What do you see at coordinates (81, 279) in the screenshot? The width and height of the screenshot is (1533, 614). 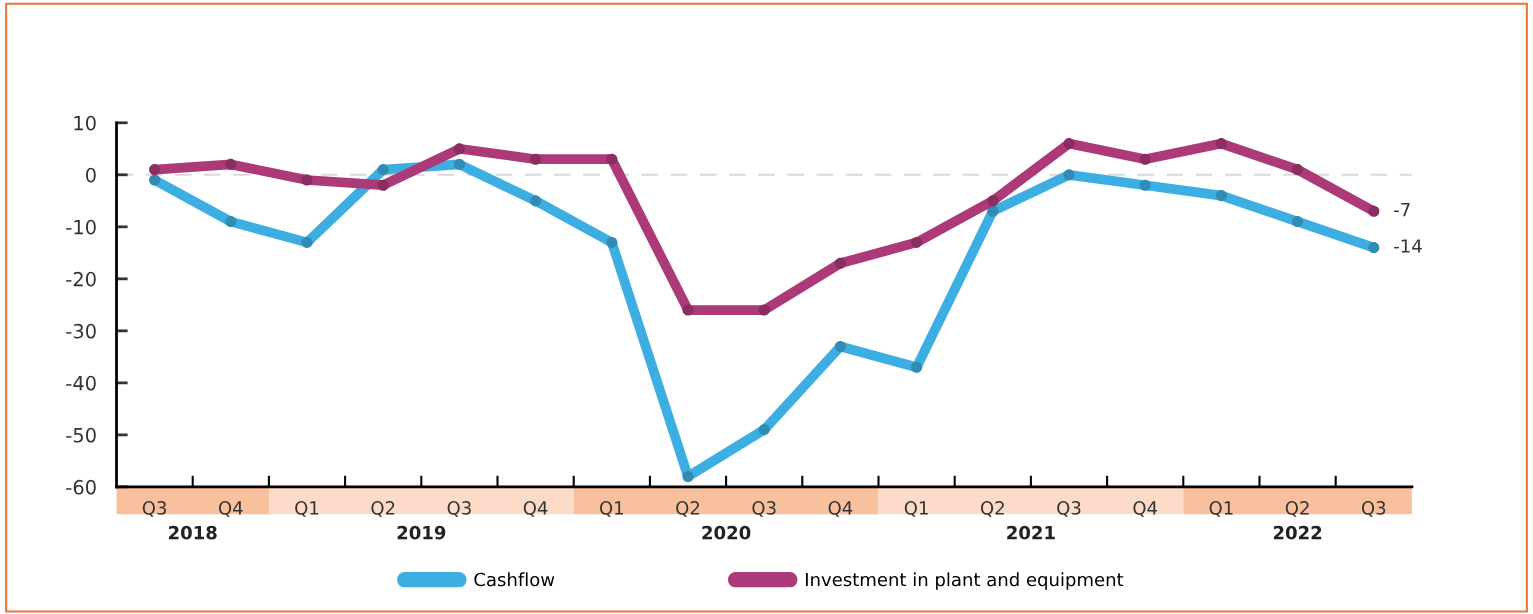 I see `y-tick-label: -20` at bounding box center [81, 279].